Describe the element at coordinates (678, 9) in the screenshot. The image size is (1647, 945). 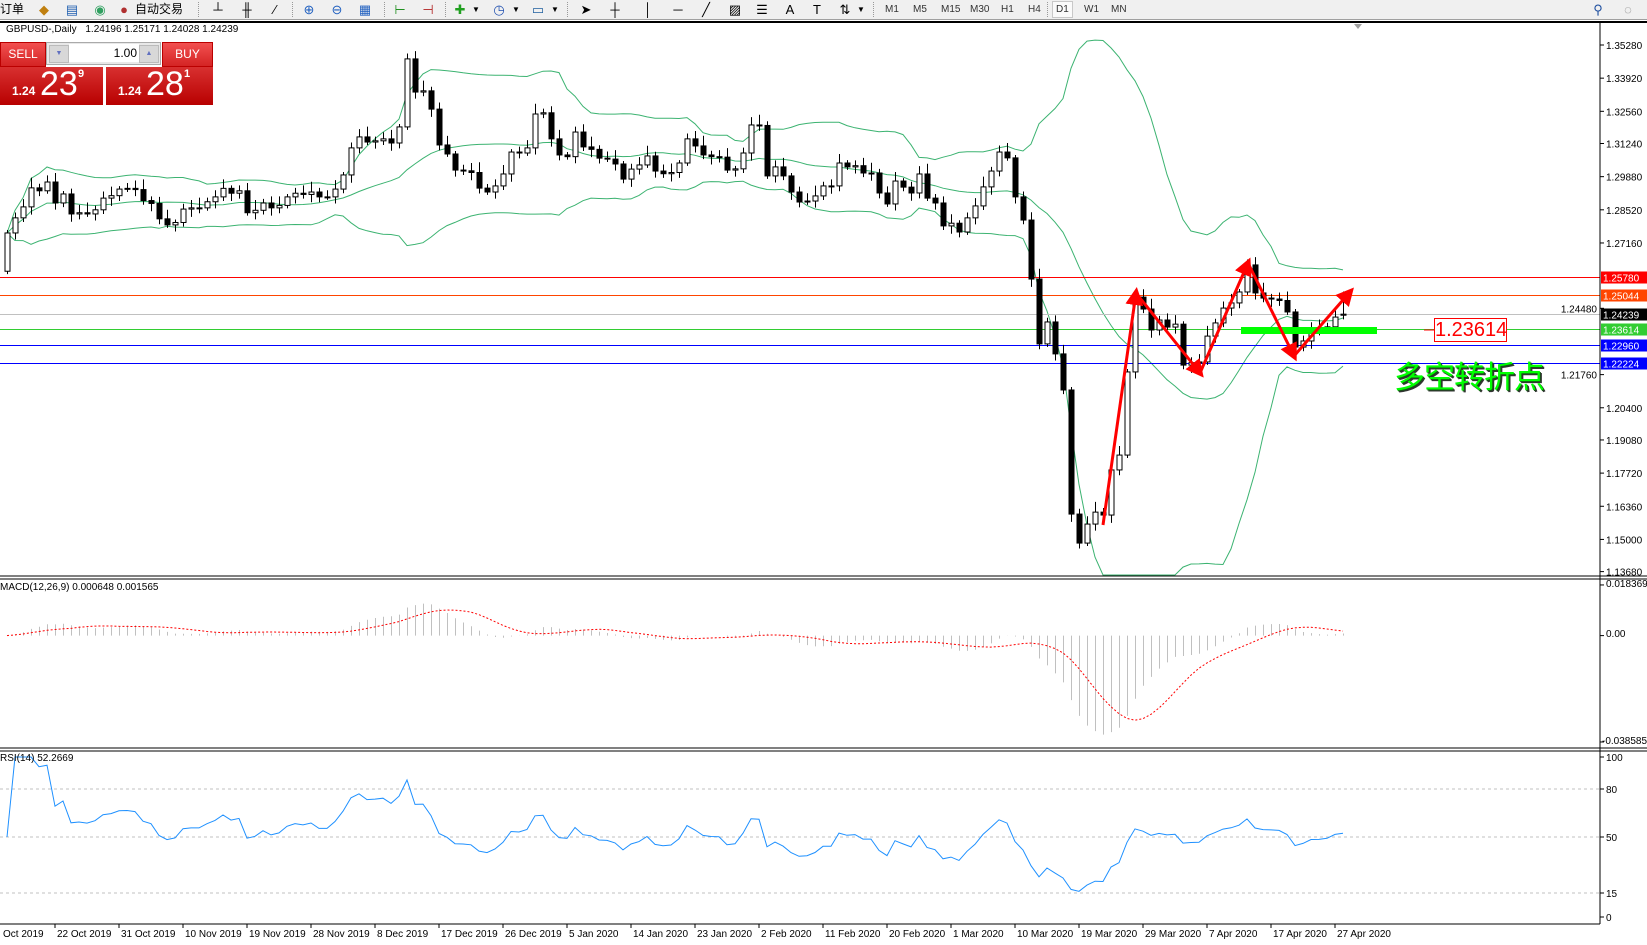
I see `horizontal-line-icon: ─` at that location.